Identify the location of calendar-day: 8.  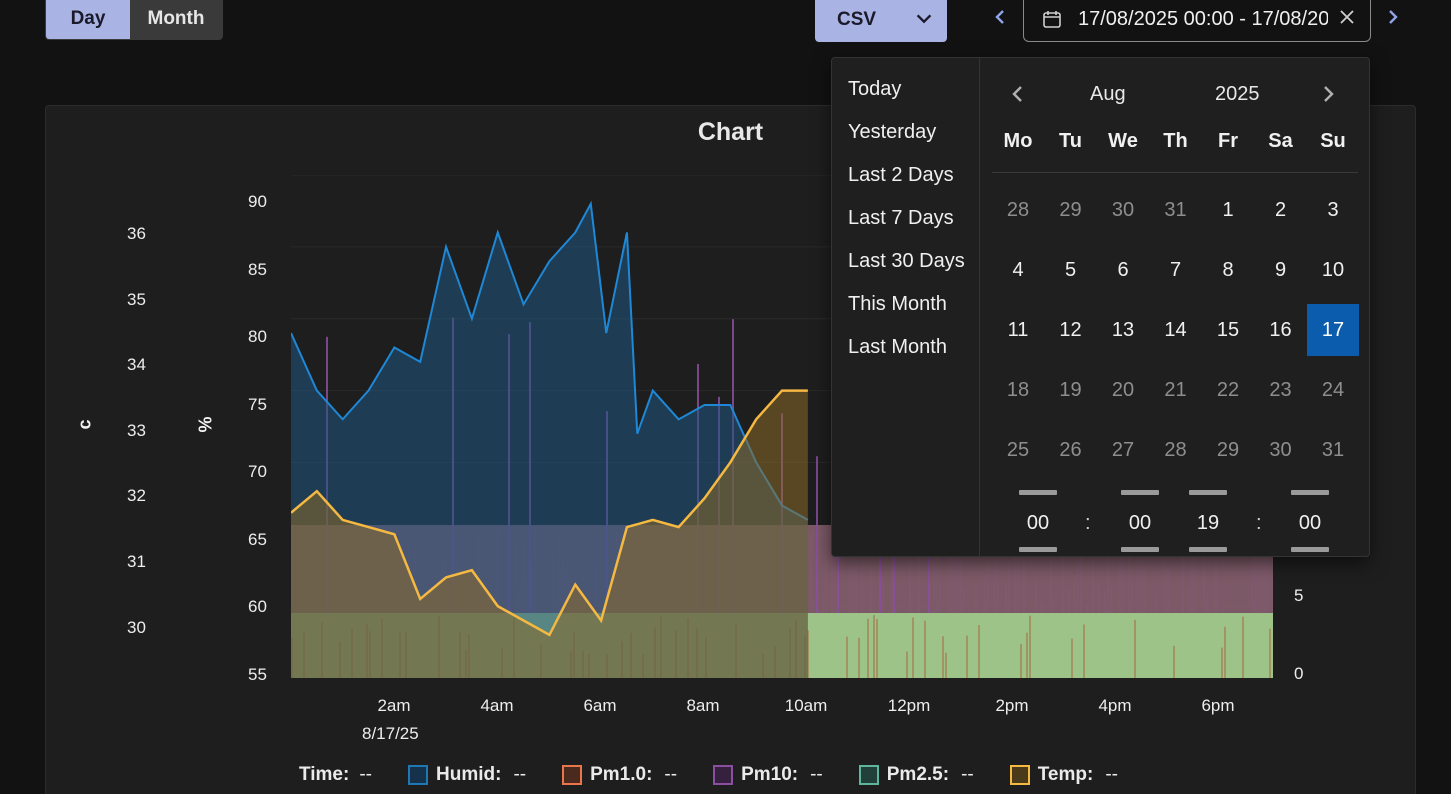
(1228, 269).